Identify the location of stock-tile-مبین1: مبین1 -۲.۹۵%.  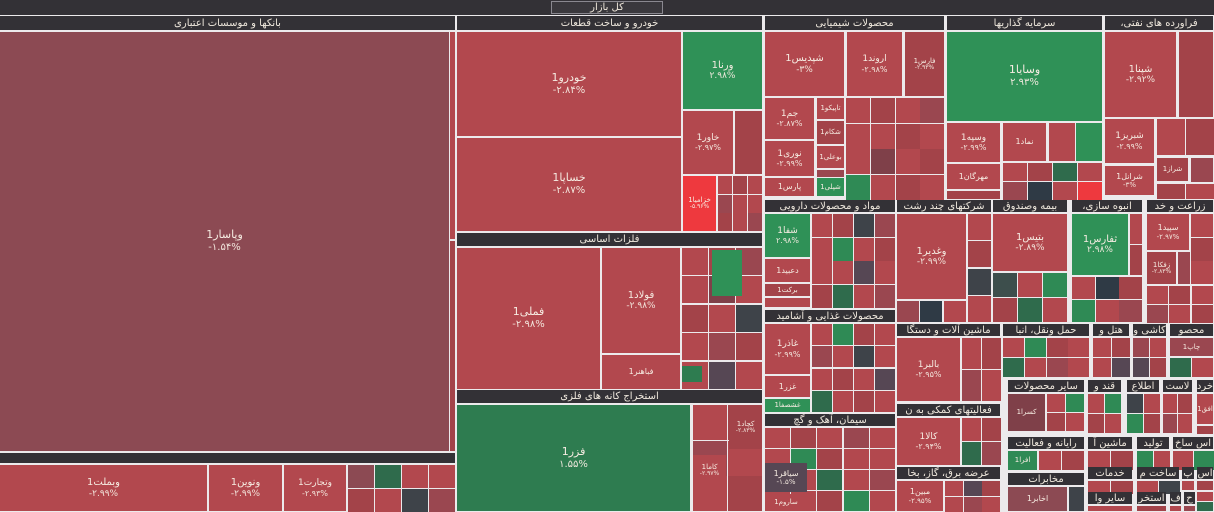
(920, 496).